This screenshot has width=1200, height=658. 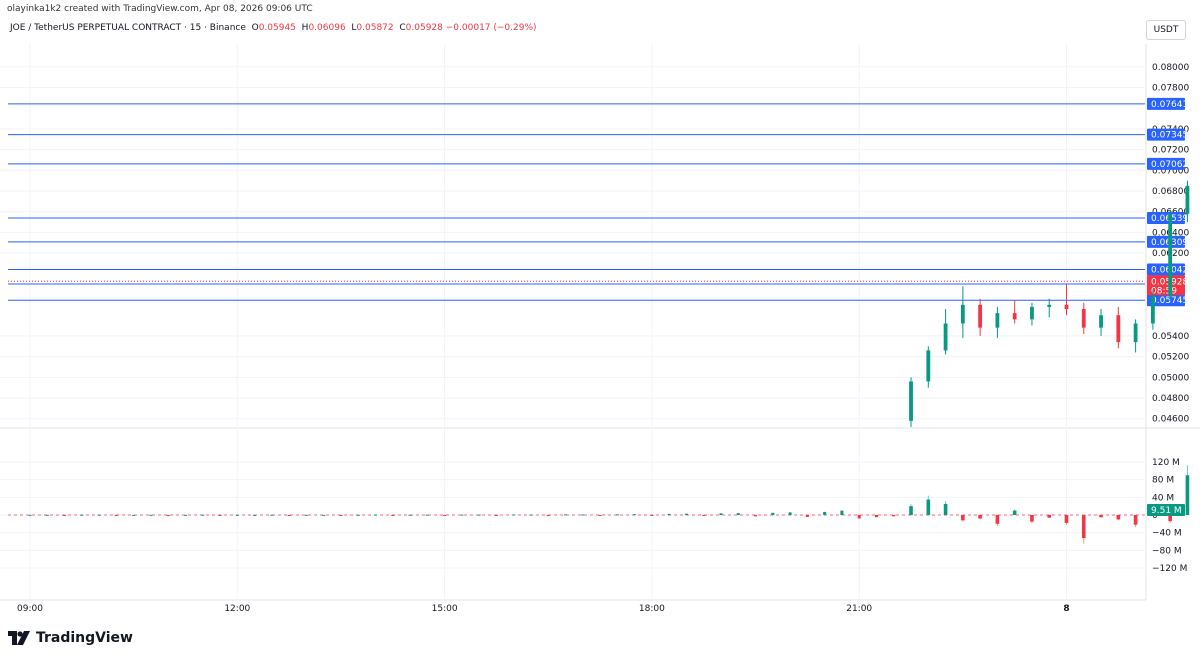 What do you see at coordinates (1166, 30) in the screenshot?
I see `currency-selector: USDT` at bounding box center [1166, 30].